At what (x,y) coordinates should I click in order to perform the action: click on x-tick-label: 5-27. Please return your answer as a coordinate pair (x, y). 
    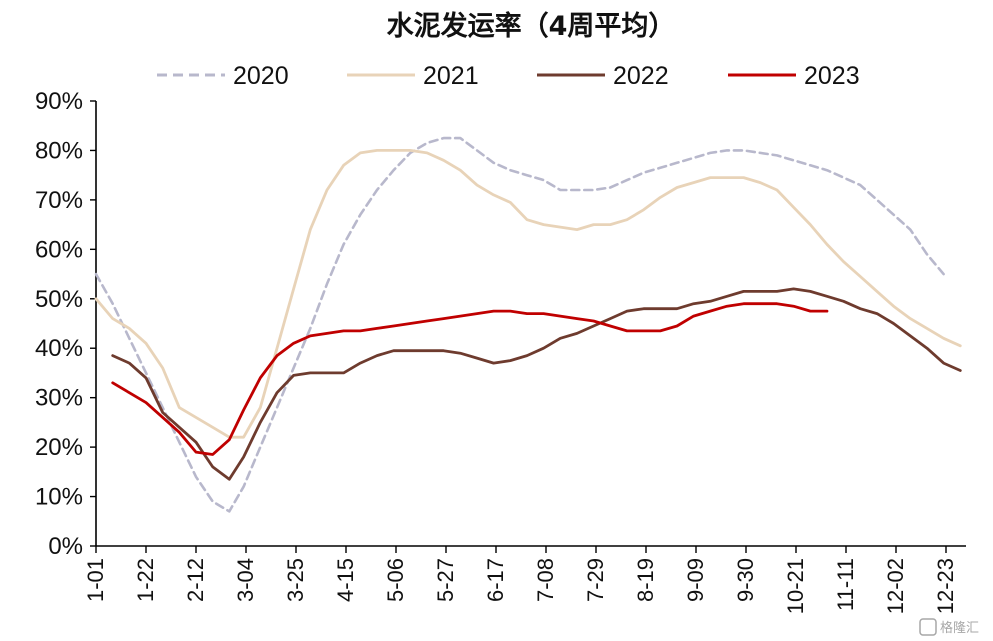
    Looking at the image, I should click on (445, 580).